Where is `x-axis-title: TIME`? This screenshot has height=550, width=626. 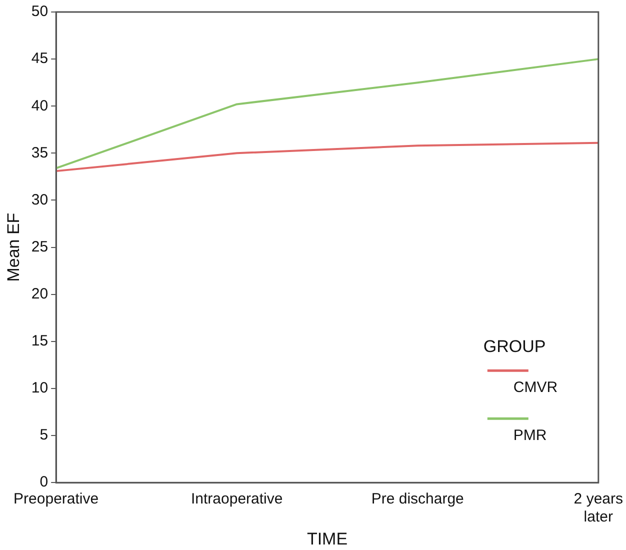
x-axis-title: TIME is located at coordinates (327, 538).